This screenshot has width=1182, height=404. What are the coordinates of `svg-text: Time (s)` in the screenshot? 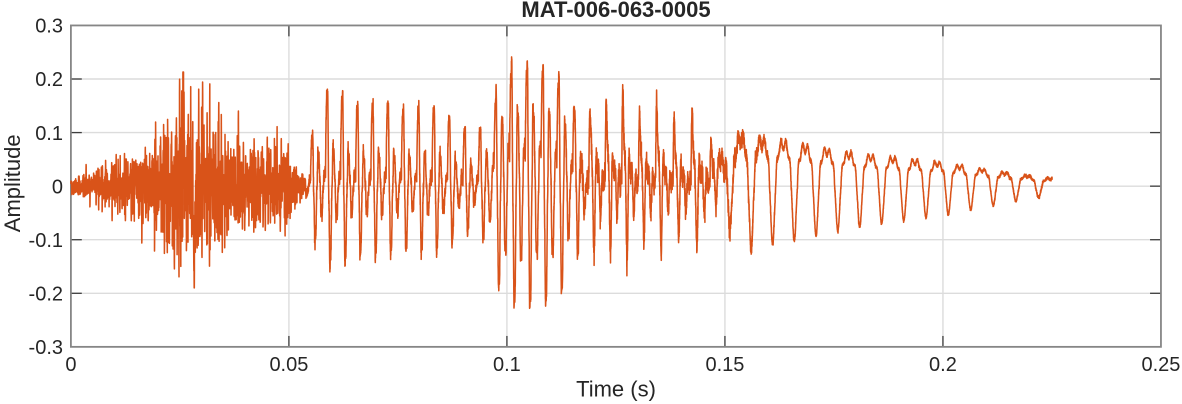 It's located at (616, 389).